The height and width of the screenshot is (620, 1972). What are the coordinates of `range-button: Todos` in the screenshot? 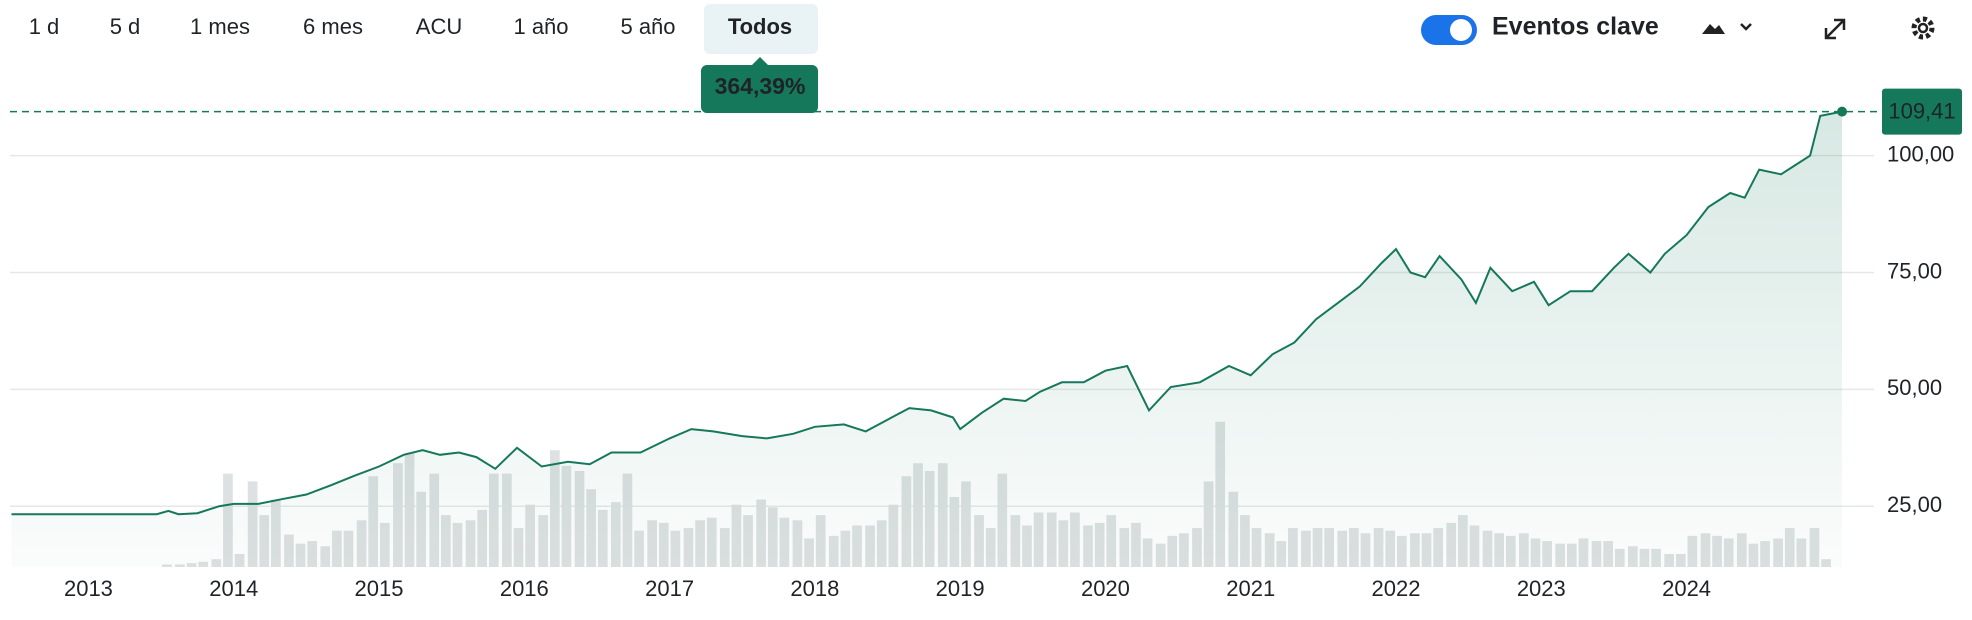 It's located at (760, 26).